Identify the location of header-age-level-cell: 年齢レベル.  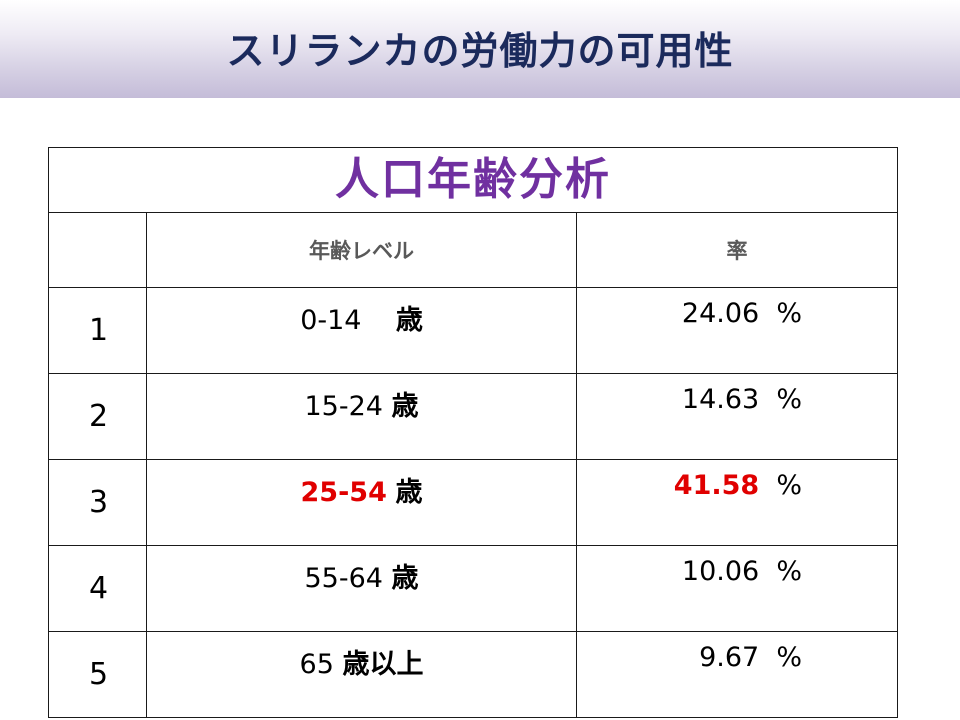
(361, 250).